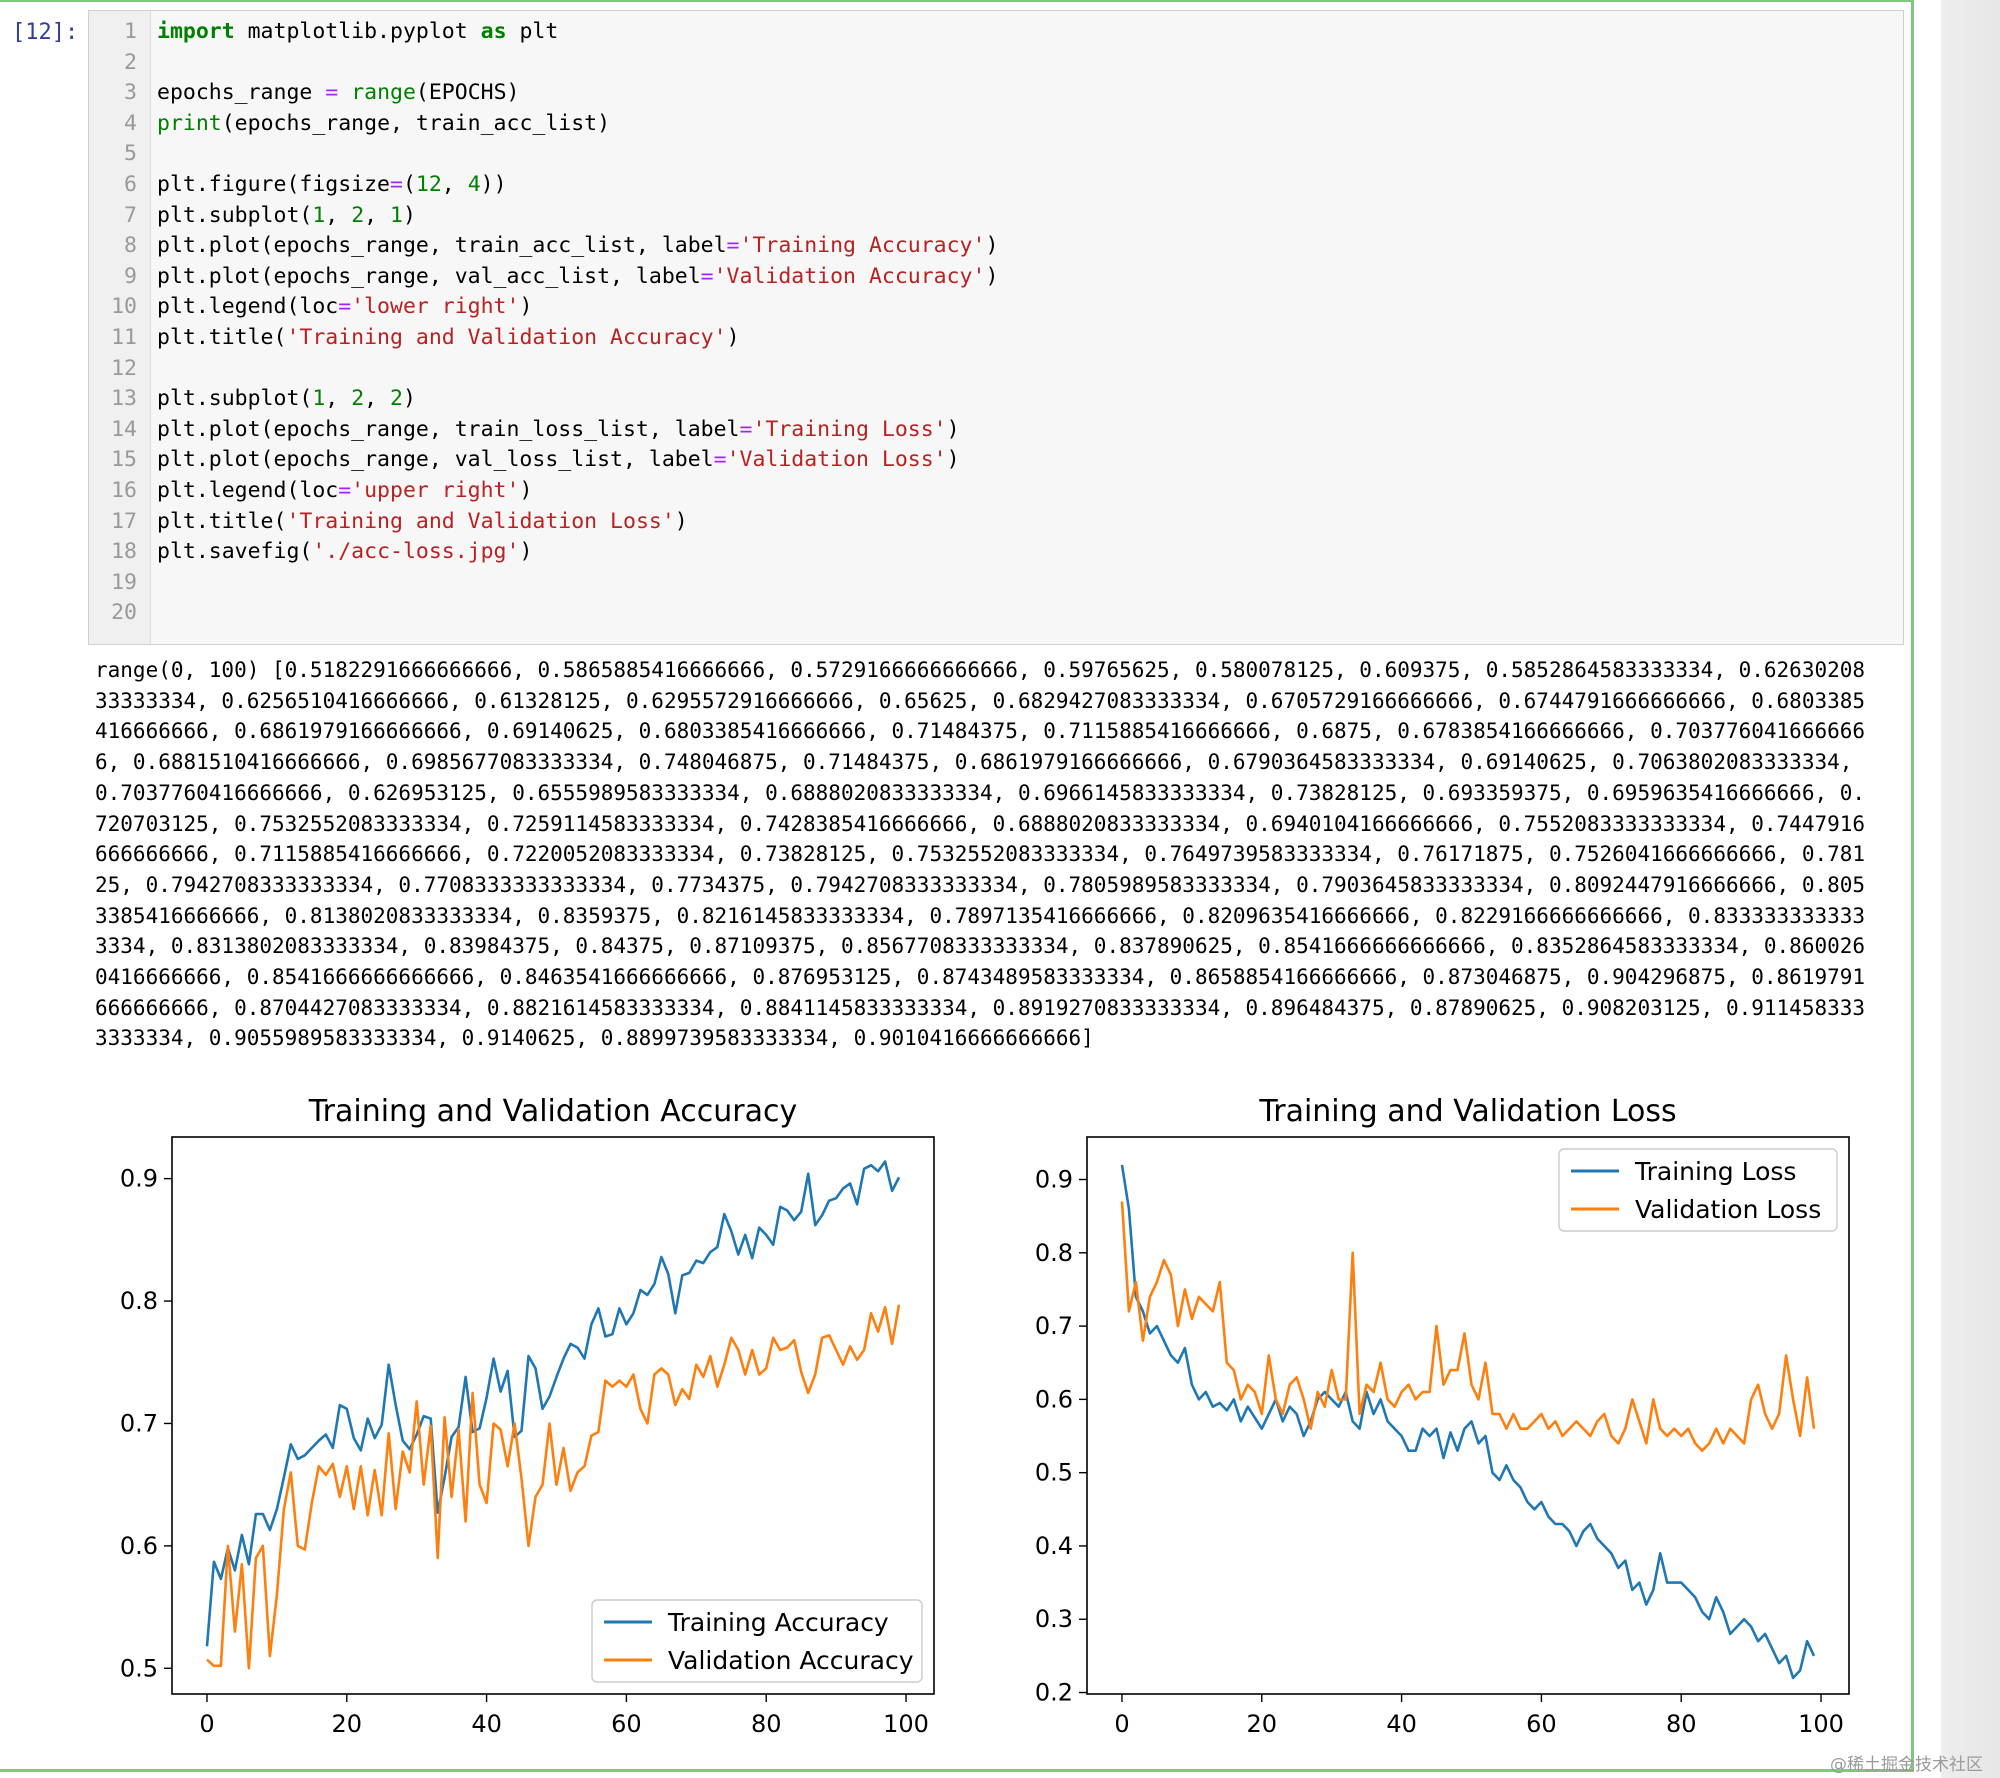 The width and height of the screenshot is (2000, 1778). Describe the element at coordinates (124, 521) in the screenshot. I see `line-number: 17` at that location.